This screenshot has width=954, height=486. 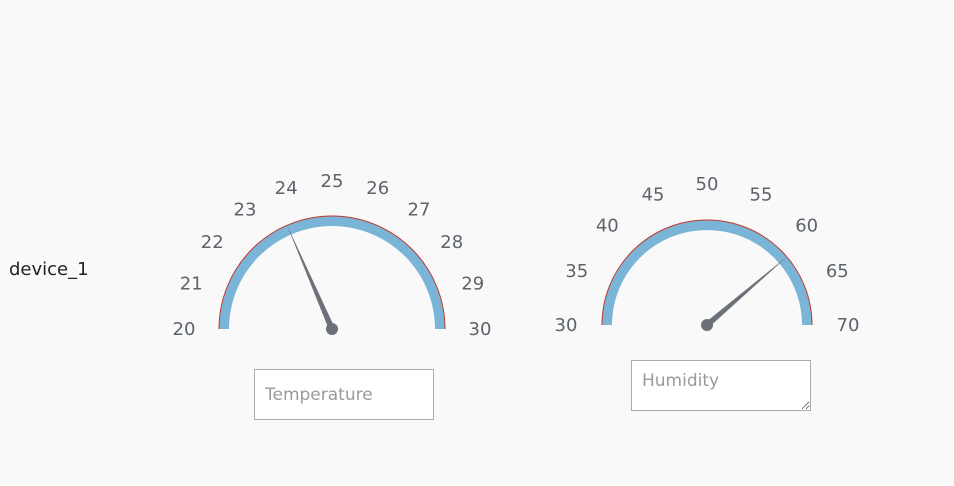 I want to click on gauge-tick-label: 26, so click(x=377, y=188).